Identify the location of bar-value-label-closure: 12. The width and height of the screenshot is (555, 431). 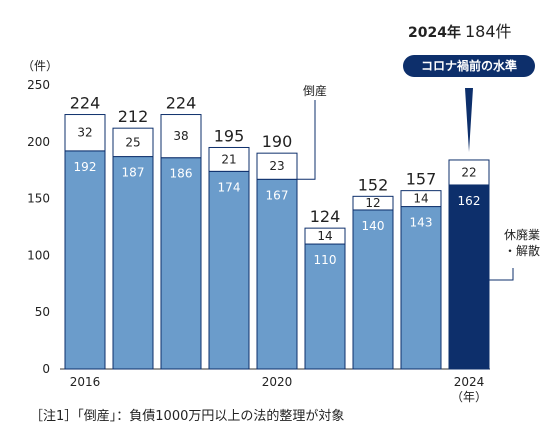
(372, 203).